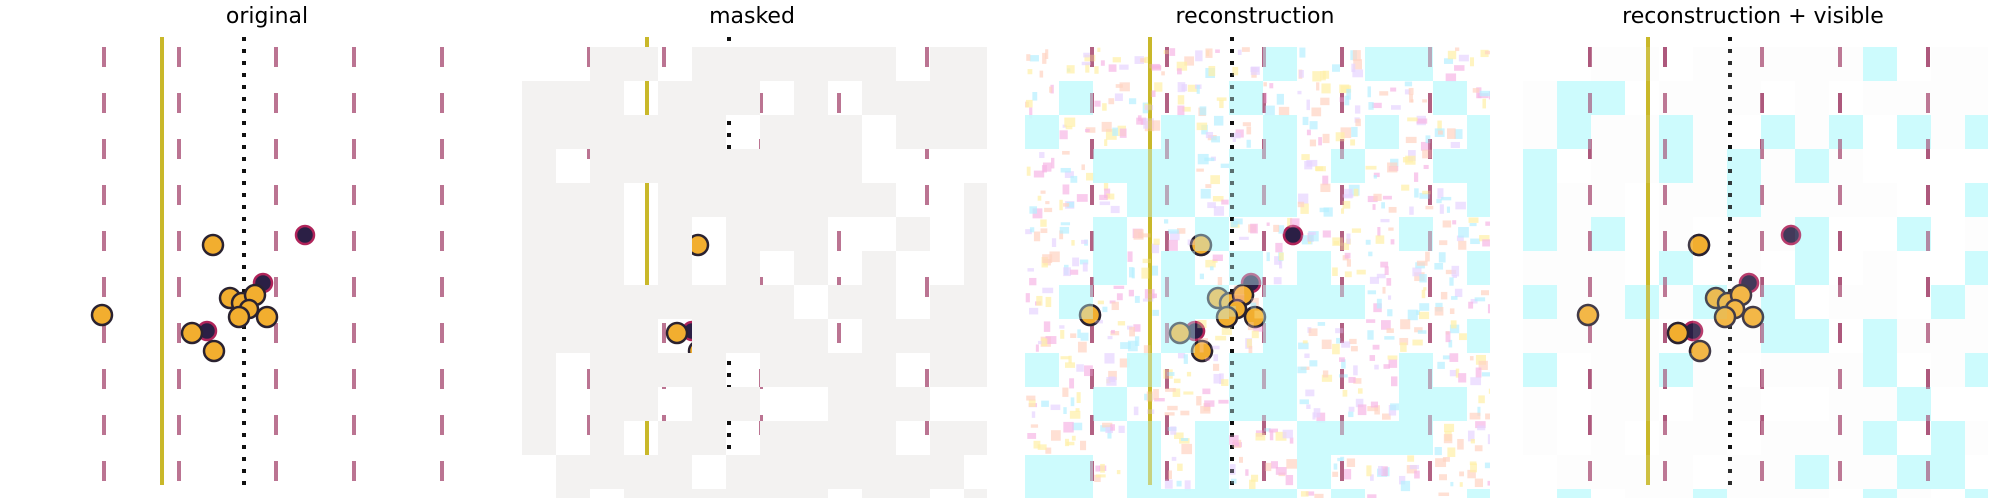 Image resolution: width=2000 pixels, height=500 pixels. What do you see at coordinates (1753, 16) in the screenshot?
I see `panel-title: reconstruction + visible` at bounding box center [1753, 16].